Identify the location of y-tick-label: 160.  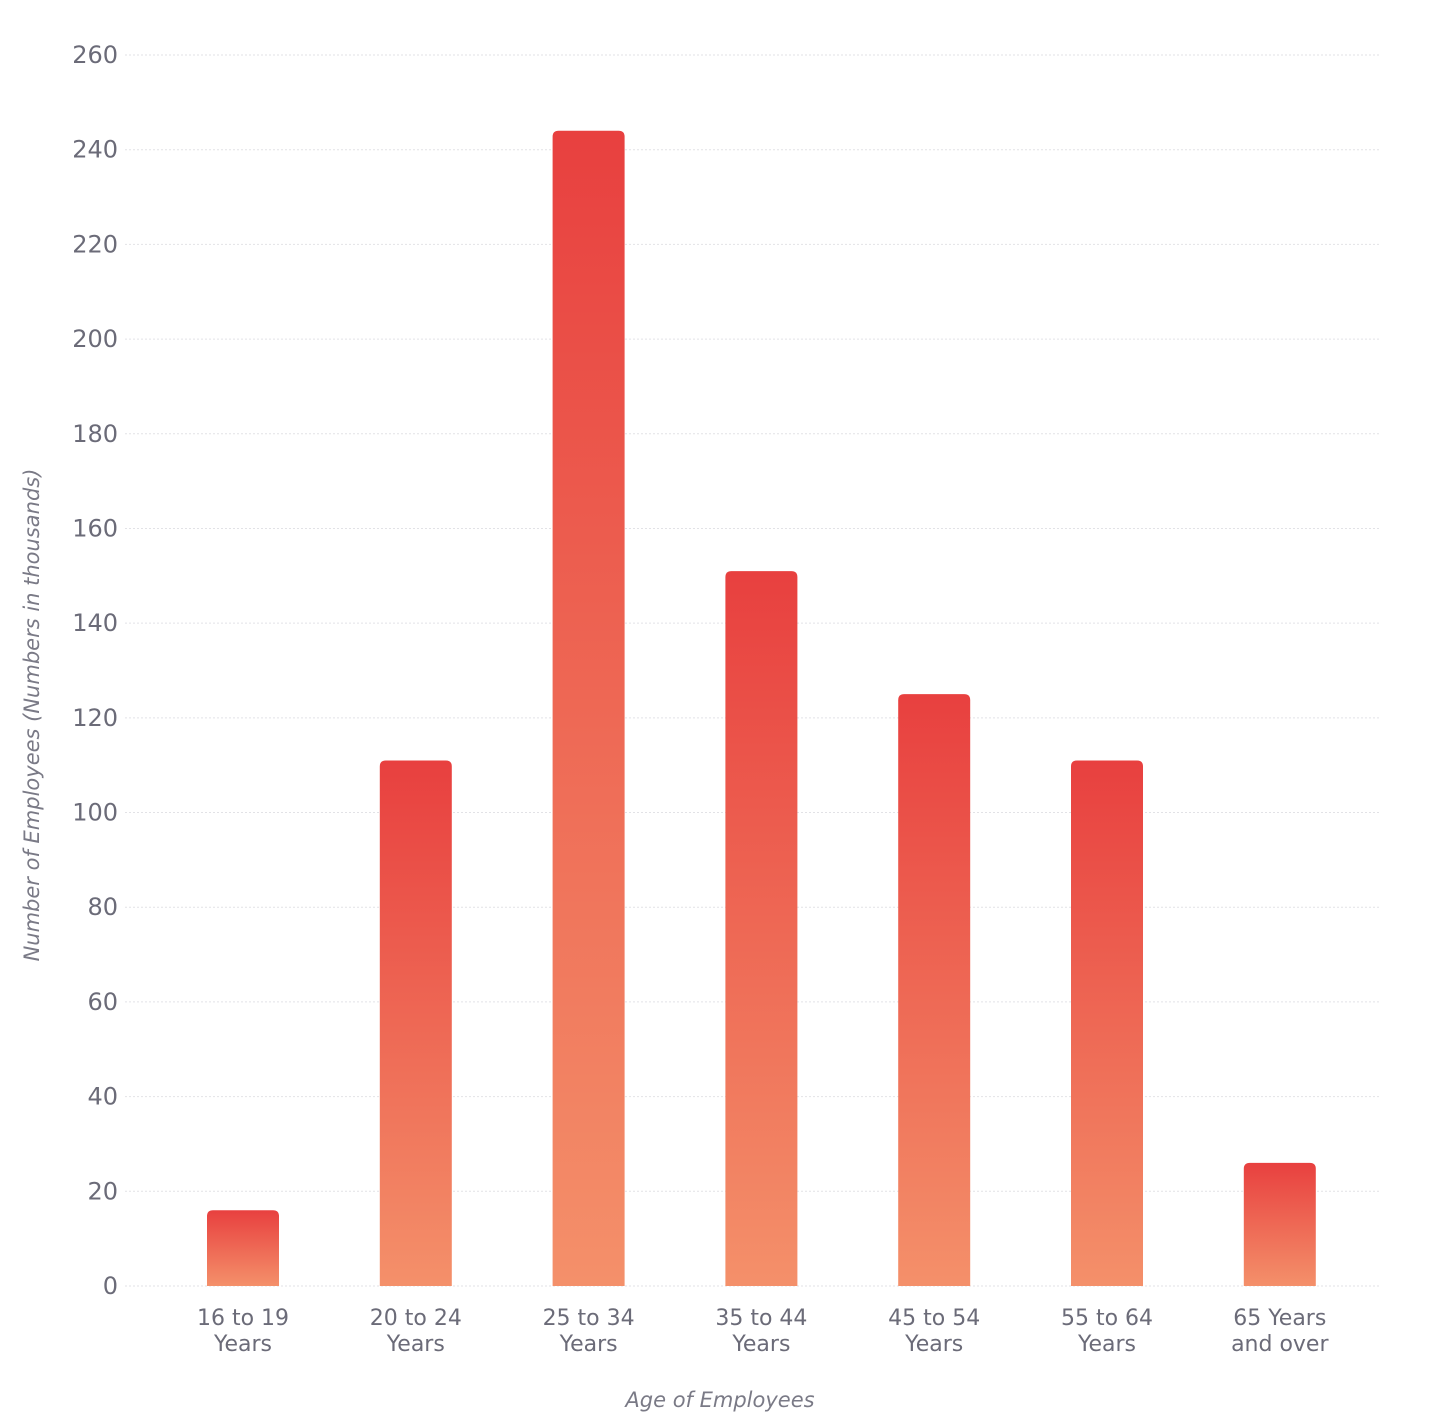
(95, 528).